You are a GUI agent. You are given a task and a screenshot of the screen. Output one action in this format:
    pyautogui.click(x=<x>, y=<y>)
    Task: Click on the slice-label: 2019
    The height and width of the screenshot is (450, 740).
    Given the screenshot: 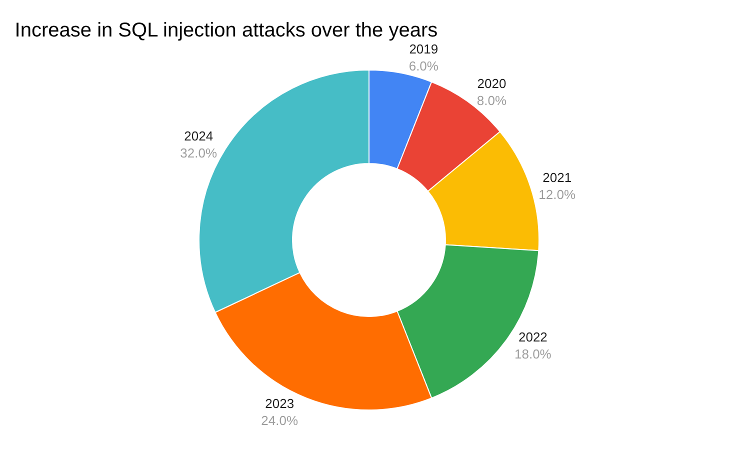 What is the action you would take?
    pyautogui.click(x=423, y=49)
    